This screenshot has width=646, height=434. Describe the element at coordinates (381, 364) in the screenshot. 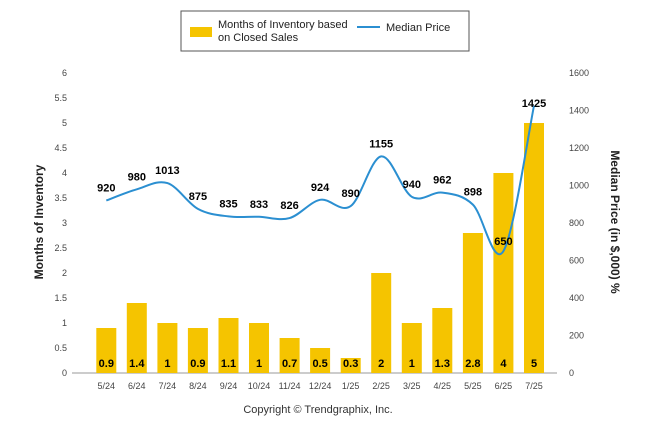

I see `bar-value-label-2/25: 2` at that location.